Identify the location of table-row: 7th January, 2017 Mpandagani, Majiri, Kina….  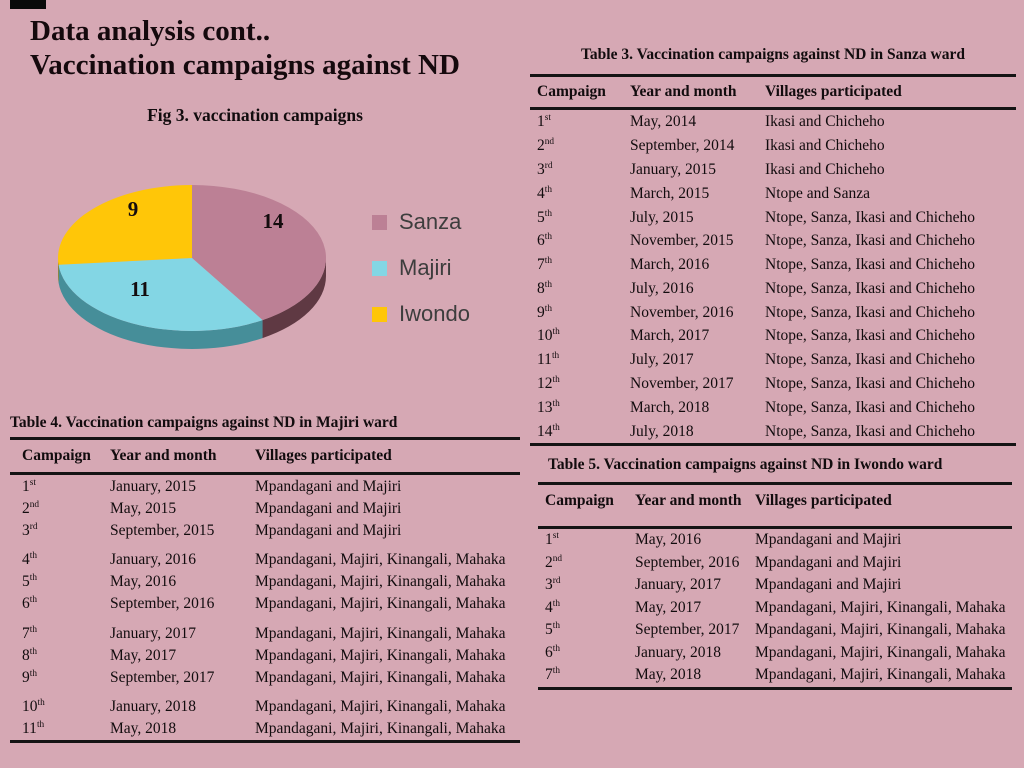
(265, 630).